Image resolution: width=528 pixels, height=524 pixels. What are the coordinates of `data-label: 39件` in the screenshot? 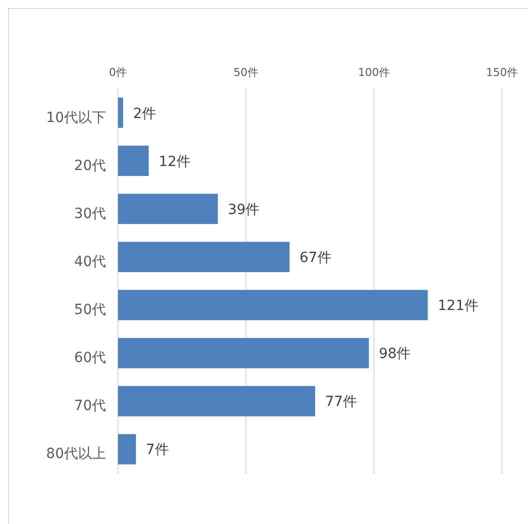 It's located at (244, 210).